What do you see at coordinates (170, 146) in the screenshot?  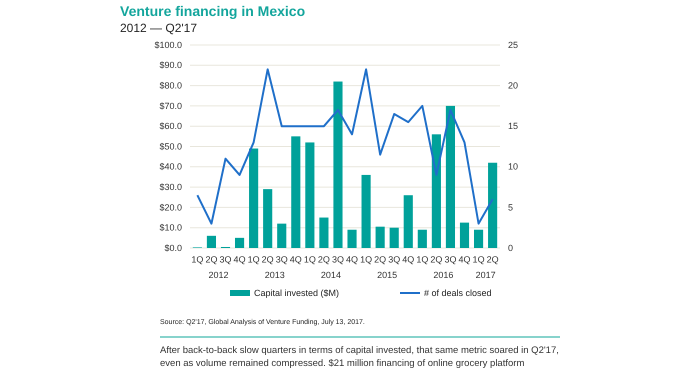 I see `y-tick-label: $50.0` at bounding box center [170, 146].